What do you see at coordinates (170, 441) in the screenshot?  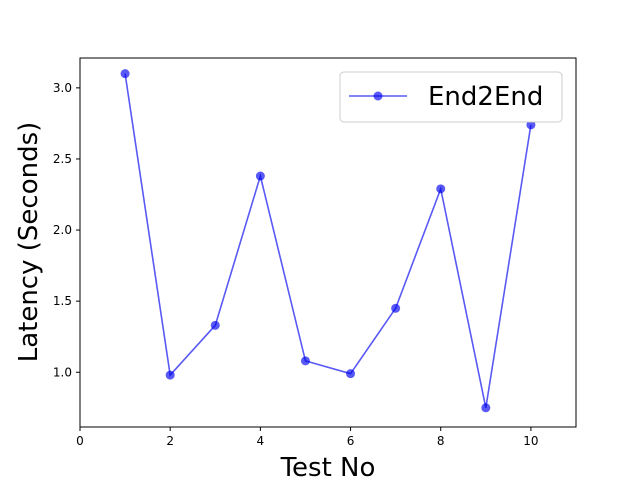 I see `x-tick-label: 2` at bounding box center [170, 441].